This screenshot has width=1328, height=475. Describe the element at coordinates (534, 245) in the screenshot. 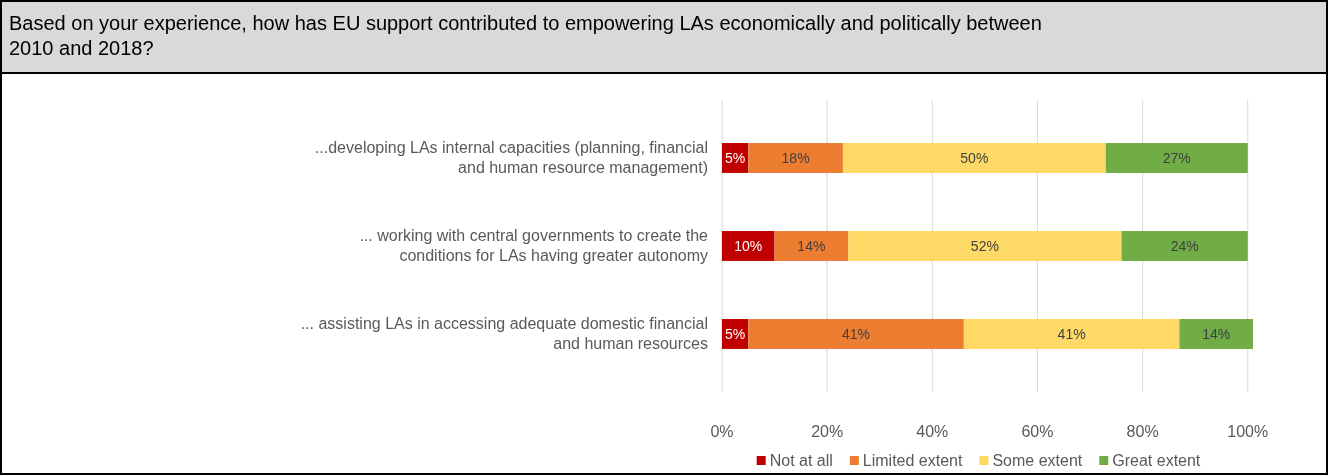

I see `y-tick-label: ... working with central governments to create the conditions for LAs having greater autonomy` at that location.